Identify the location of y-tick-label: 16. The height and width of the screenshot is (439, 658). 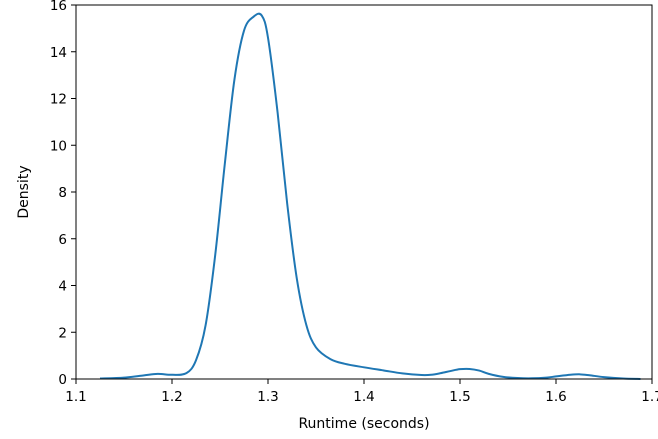
(58, 7).